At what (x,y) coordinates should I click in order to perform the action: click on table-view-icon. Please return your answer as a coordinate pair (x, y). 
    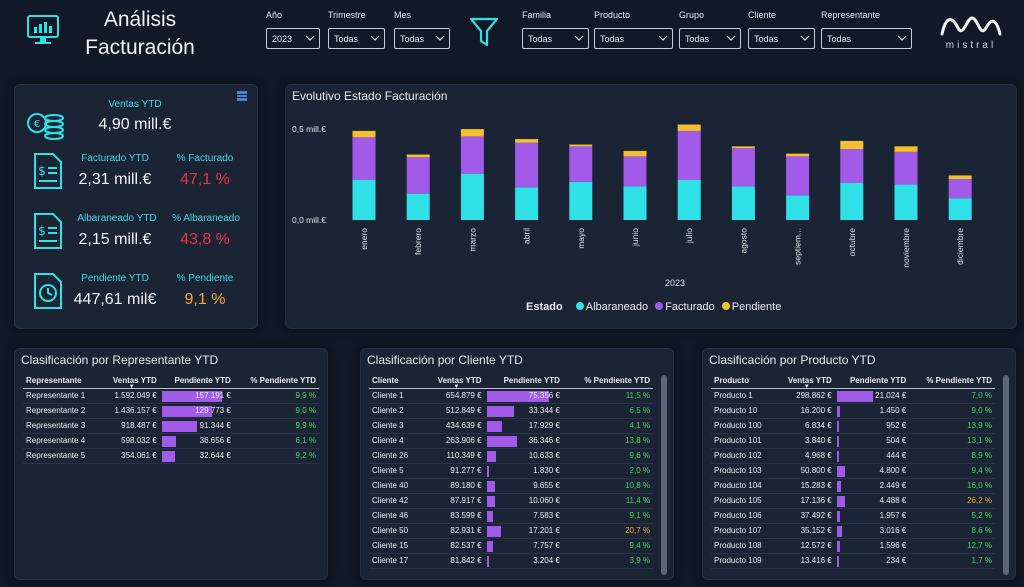
    Looking at the image, I should click on (242, 96).